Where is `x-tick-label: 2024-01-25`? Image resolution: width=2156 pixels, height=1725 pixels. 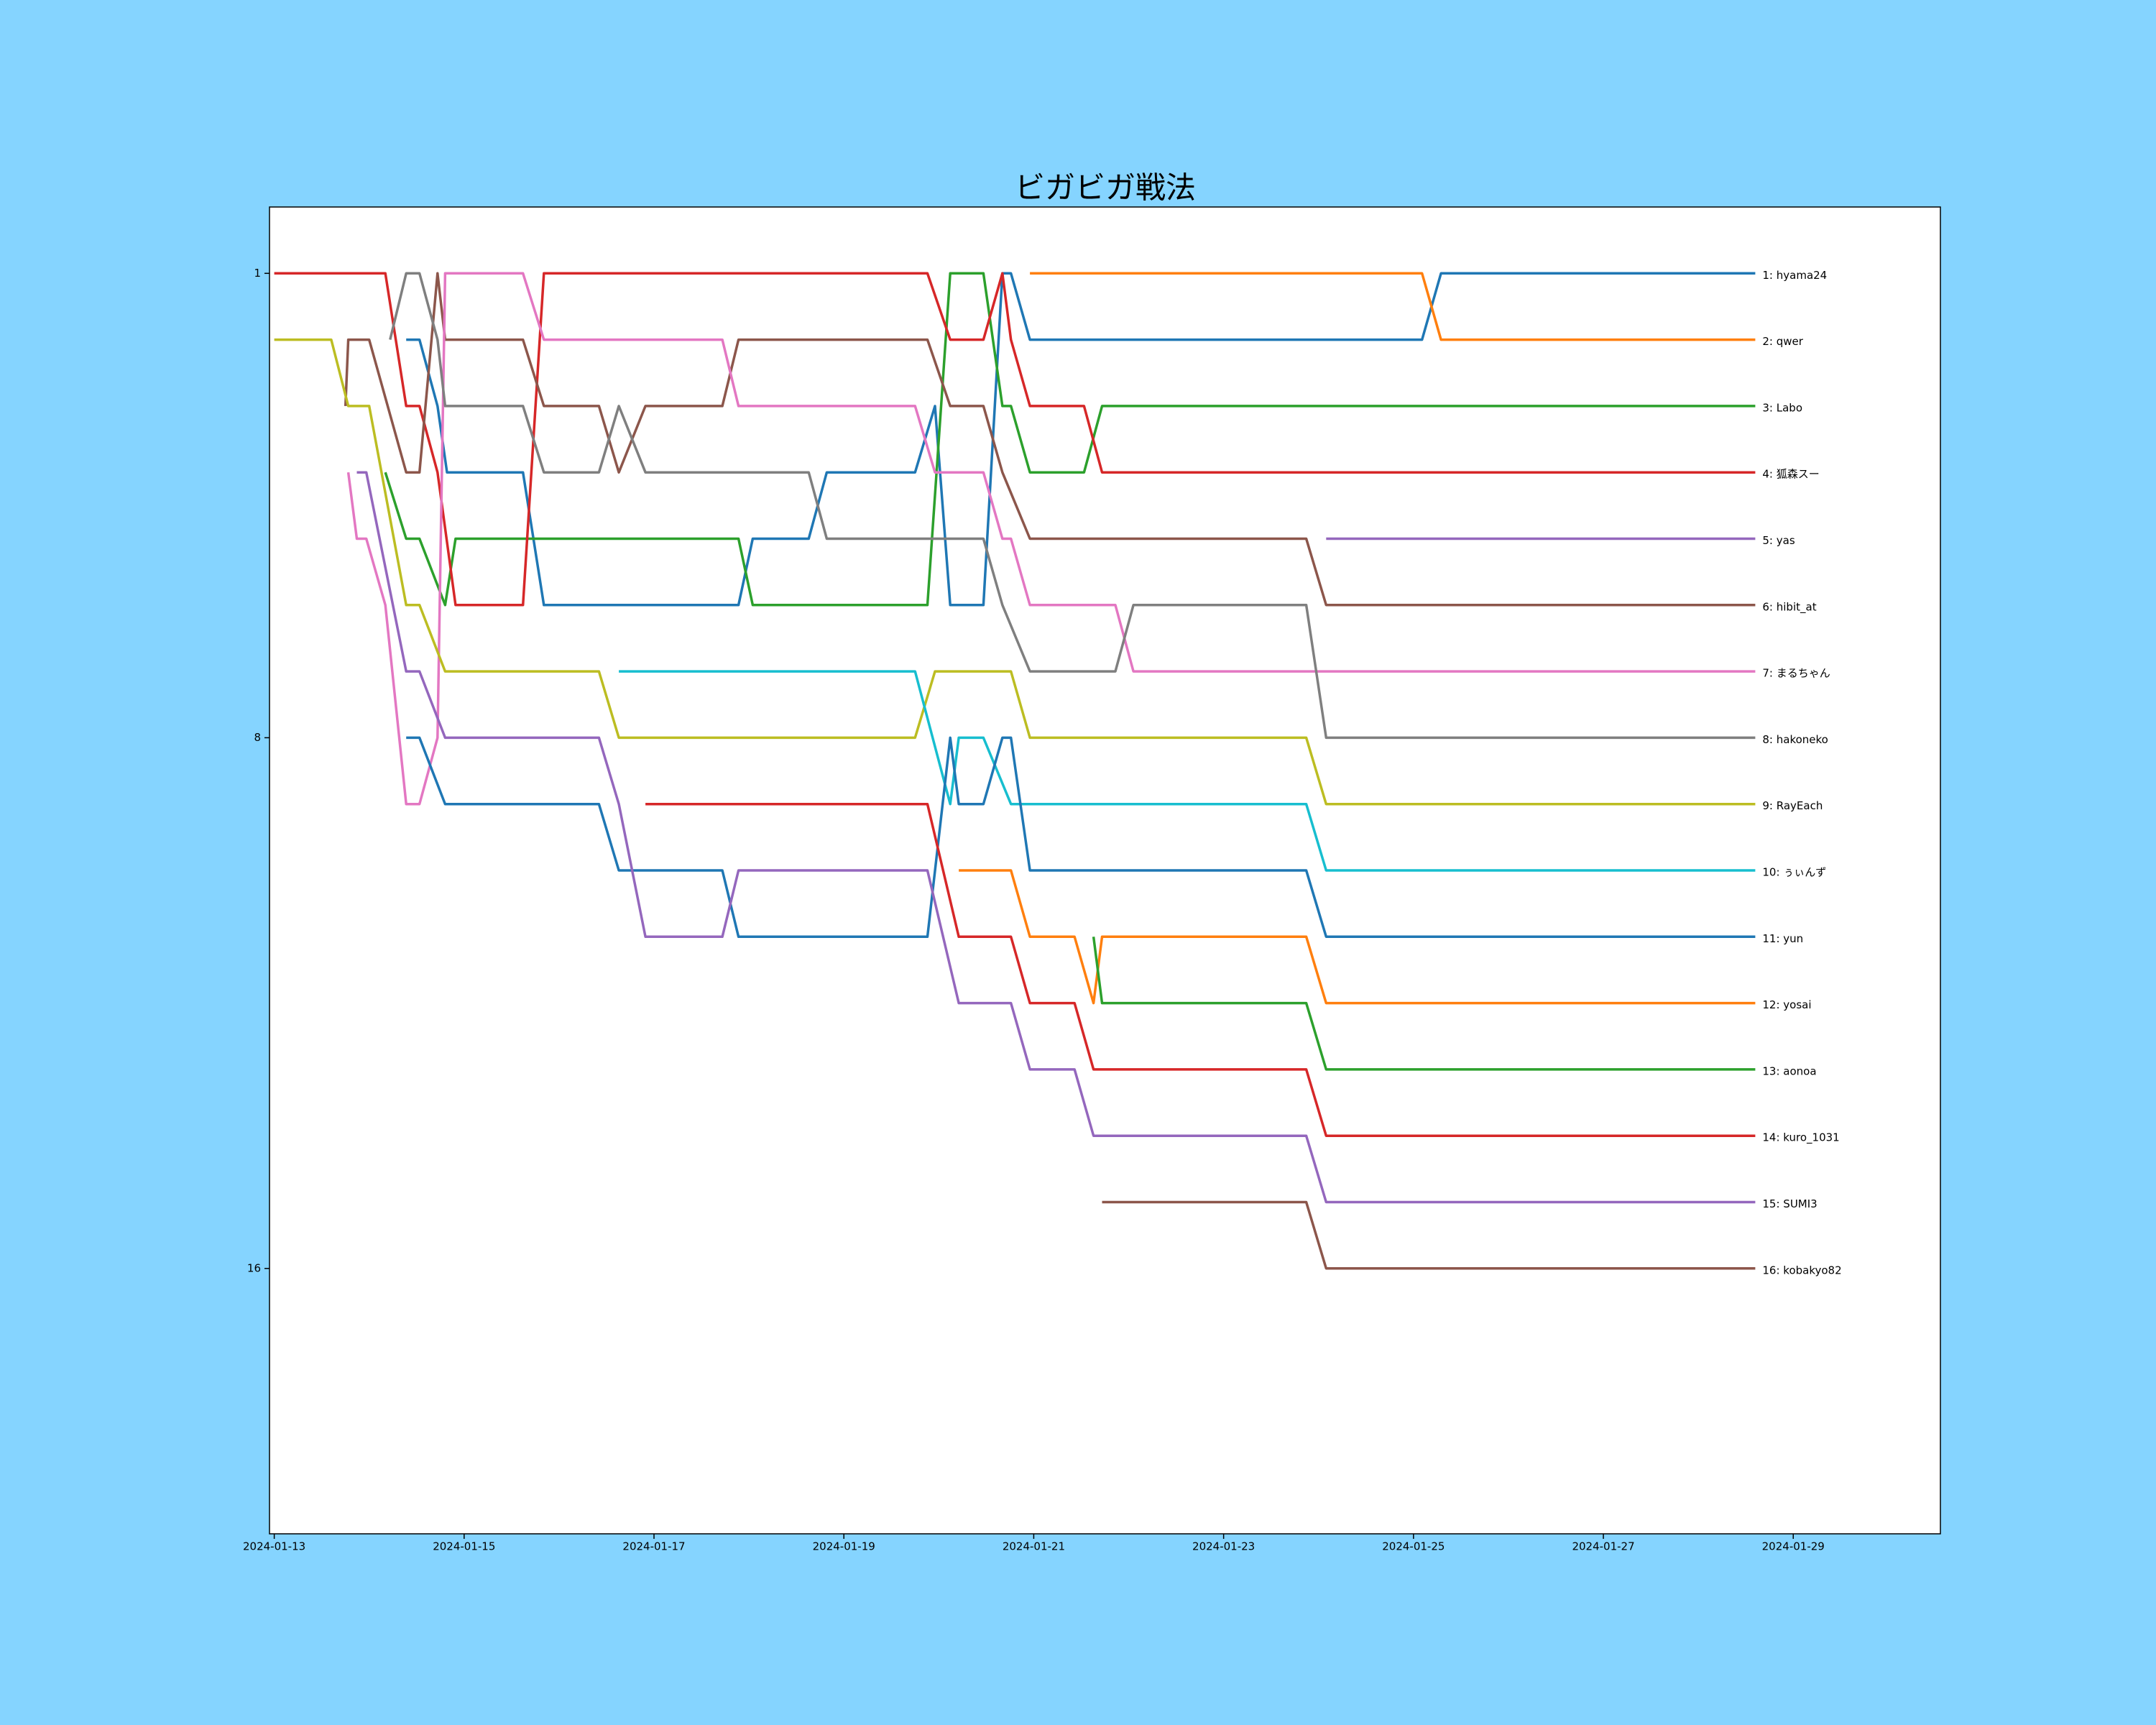
x-tick-label: 2024-01-25 is located at coordinates (1413, 1546).